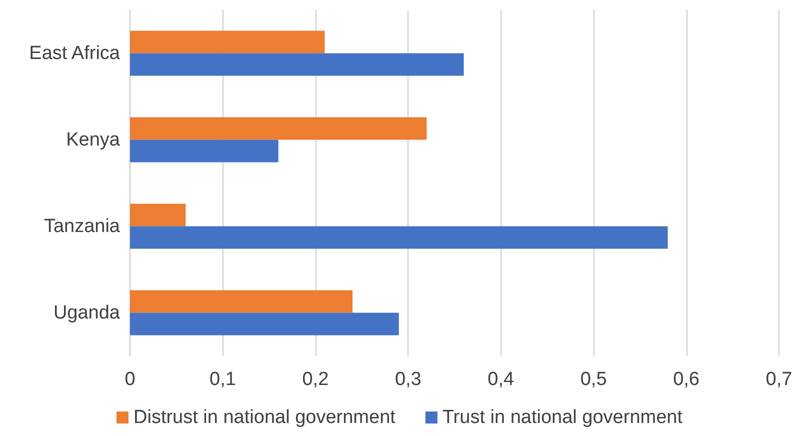 The image size is (799, 436). I want to click on y-tick-label: Tanzania, so click(82, 226).